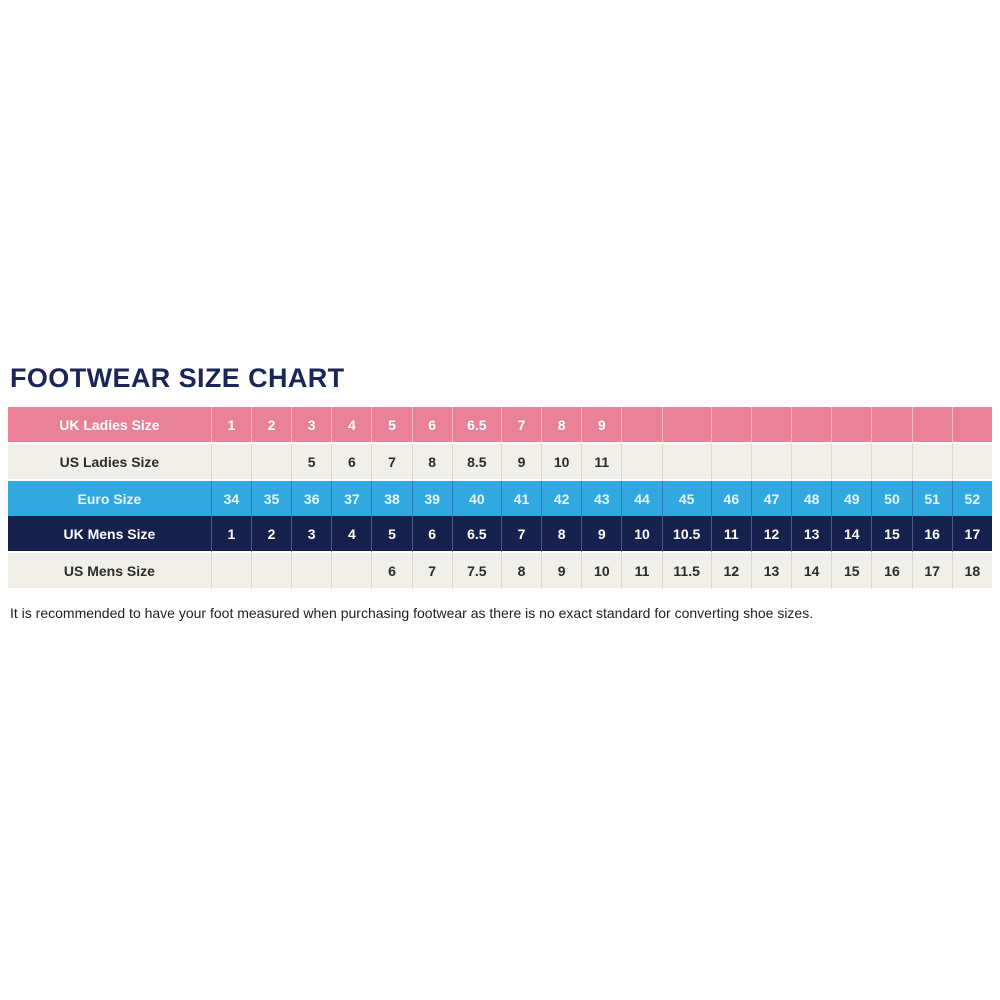  Describe the element at coordinates (177, 378) in the screenshot. I see `page-title: FOOTWEAR SIZE CHART` at that location.